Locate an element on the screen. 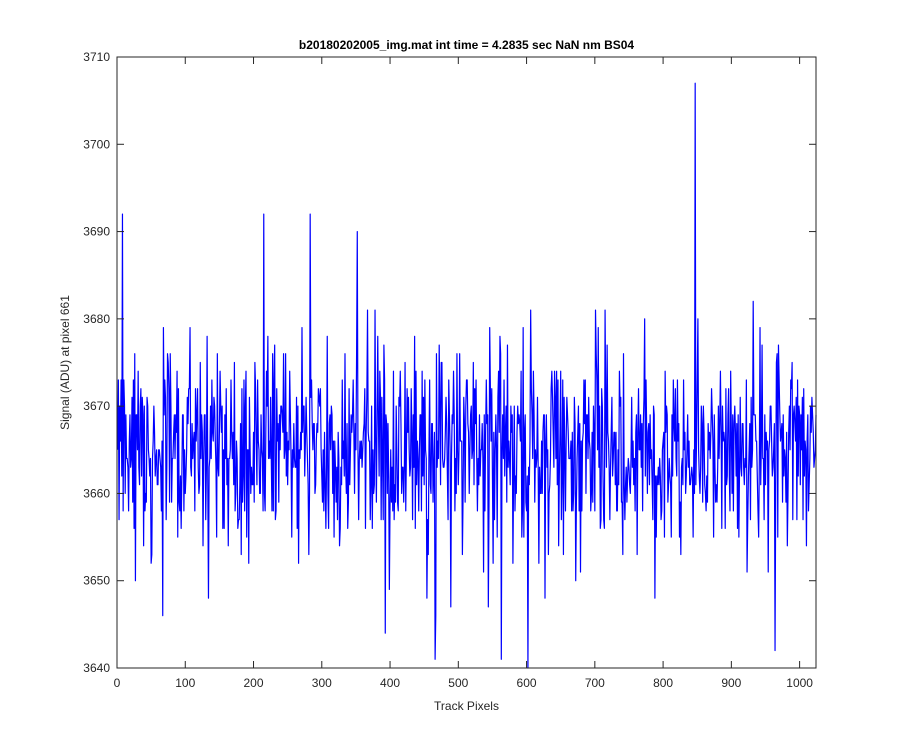  y-tick-label: 3700 is located at coordinates (96, 144).